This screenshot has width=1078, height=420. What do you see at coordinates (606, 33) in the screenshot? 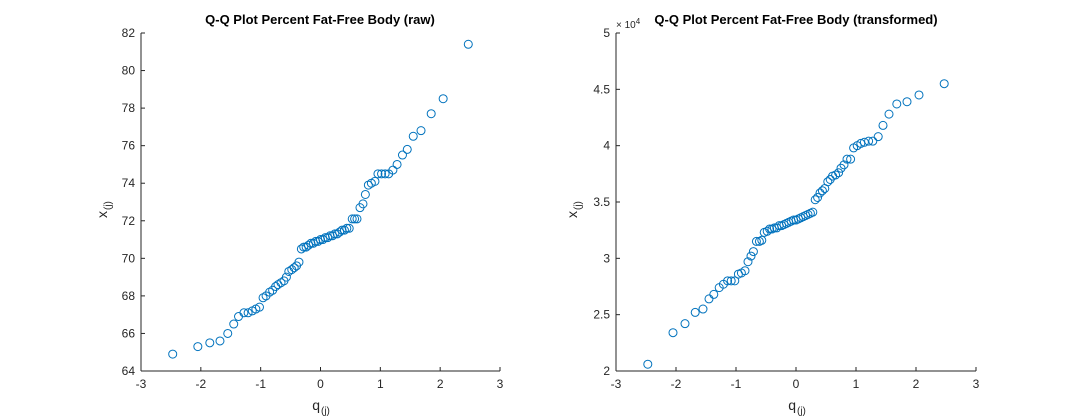
I see `transformed-y-tick-label: 5` at bounding box center [606, 33].